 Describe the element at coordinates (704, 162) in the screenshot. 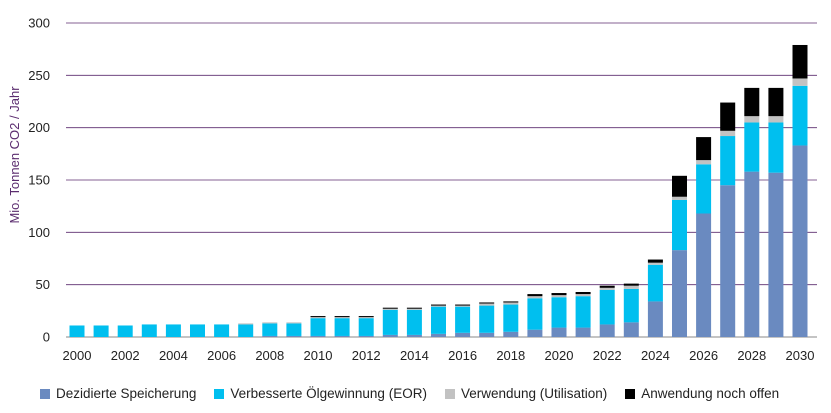

I see `bar-segment-2026-s2` at that location.